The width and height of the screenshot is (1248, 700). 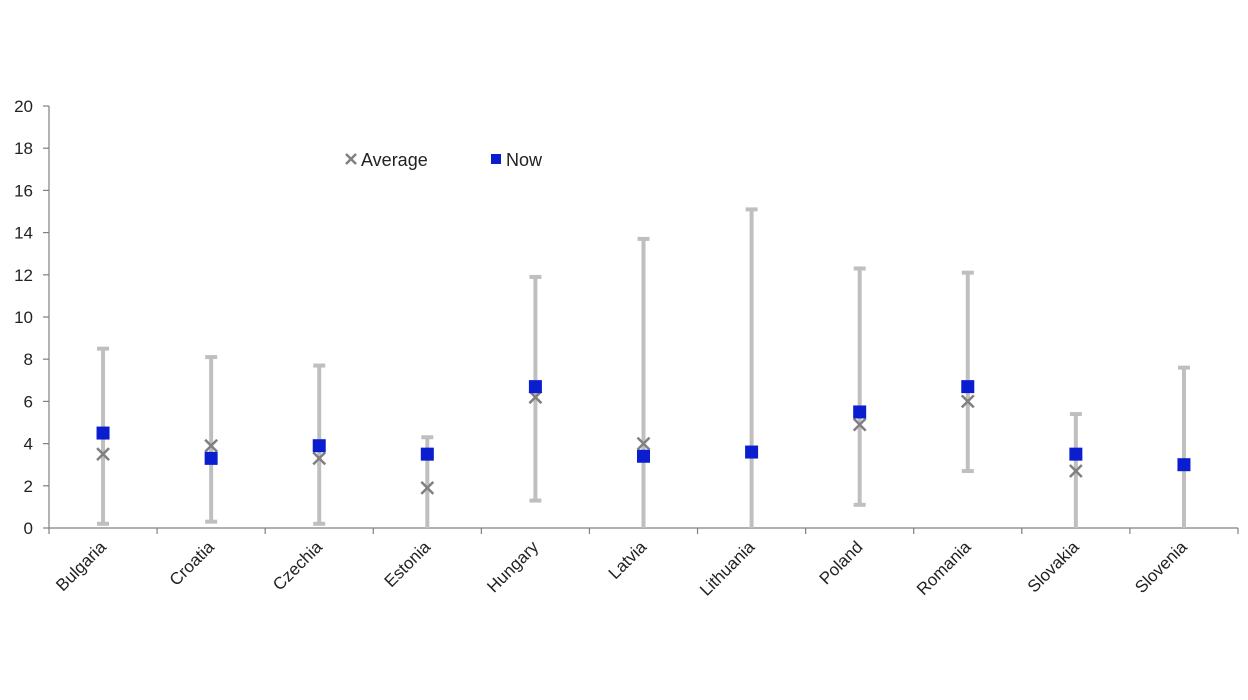 What do you see at coordinates (841, 562) in the screenshot?
I see `x-category-label: Poland` at bounding box center [841, 562].